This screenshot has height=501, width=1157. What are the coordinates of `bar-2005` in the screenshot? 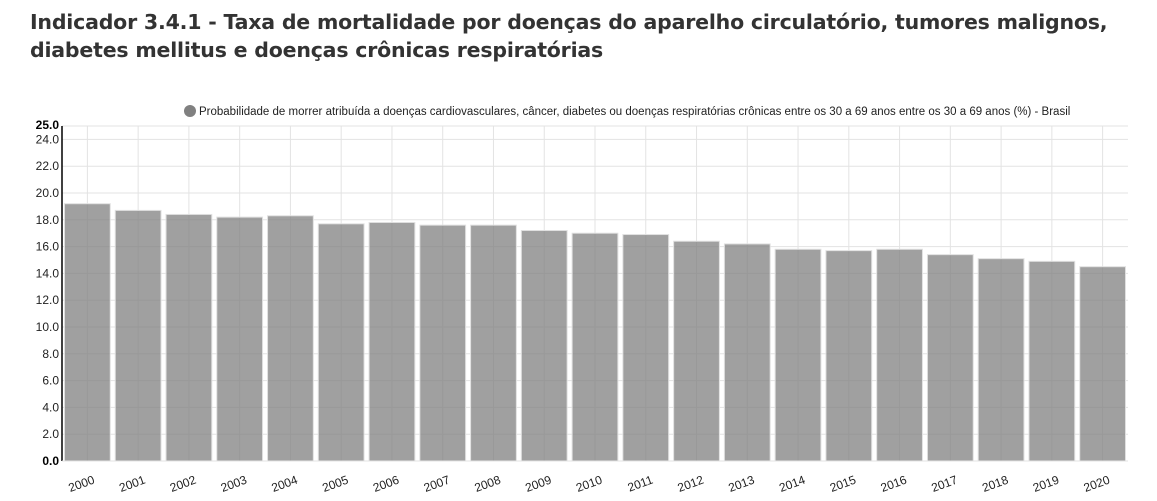 It's located at (341, 342).